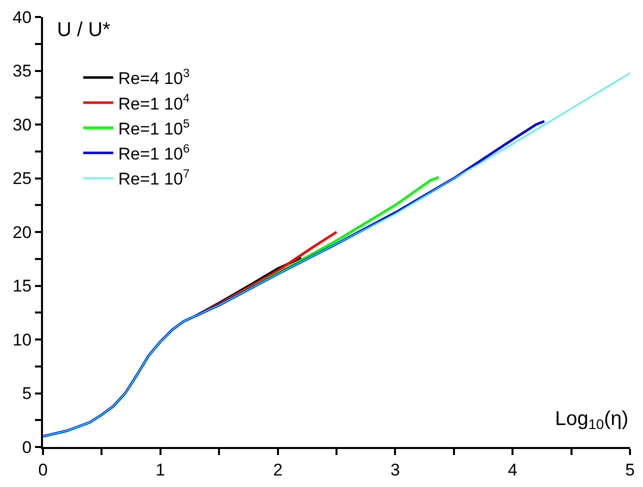 The height and width of the screenshot is (487, 643). What do you see at coordinates (43, 470) in the screenshot?
I see `x-tick-label: 0` at bounding box center [43, 470].